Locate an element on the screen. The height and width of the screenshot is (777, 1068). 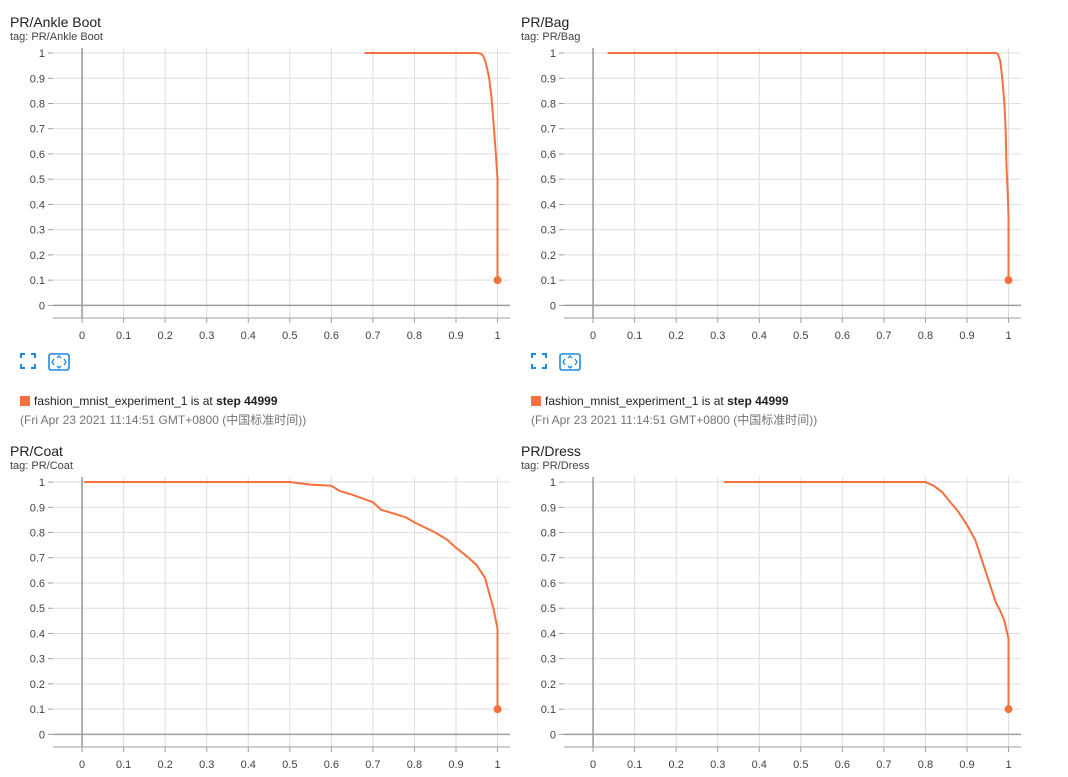
y-tick-label: 0.4 is located at coordinates (548, 634).